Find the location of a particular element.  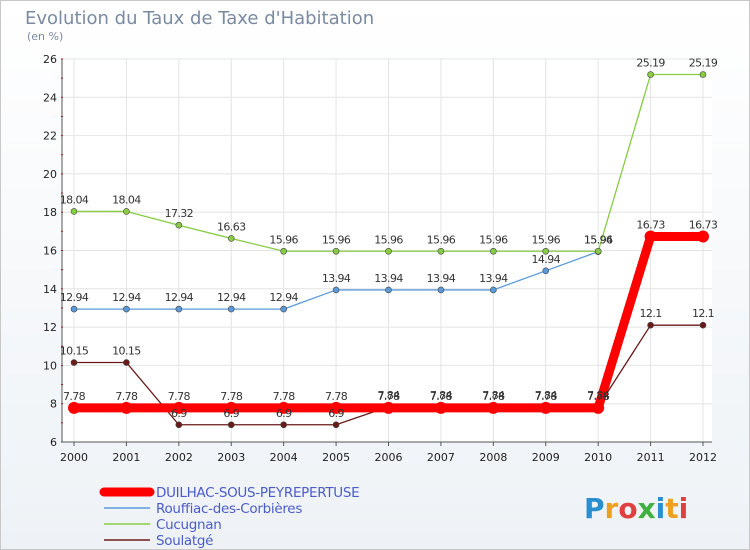

x-tick-label: 2011 is located at coordinates (651, 457).